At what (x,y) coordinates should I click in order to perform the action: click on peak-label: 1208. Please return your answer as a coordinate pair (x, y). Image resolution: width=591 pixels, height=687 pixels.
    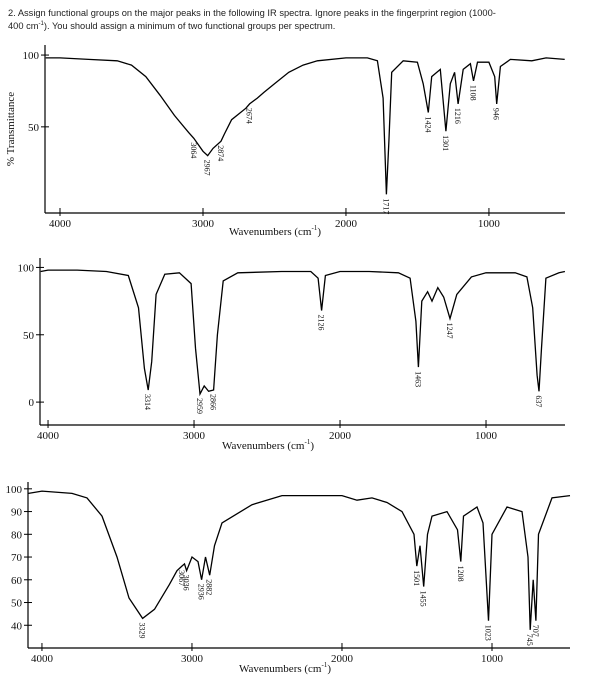
    Looking at the image, I should click on (460, 574).